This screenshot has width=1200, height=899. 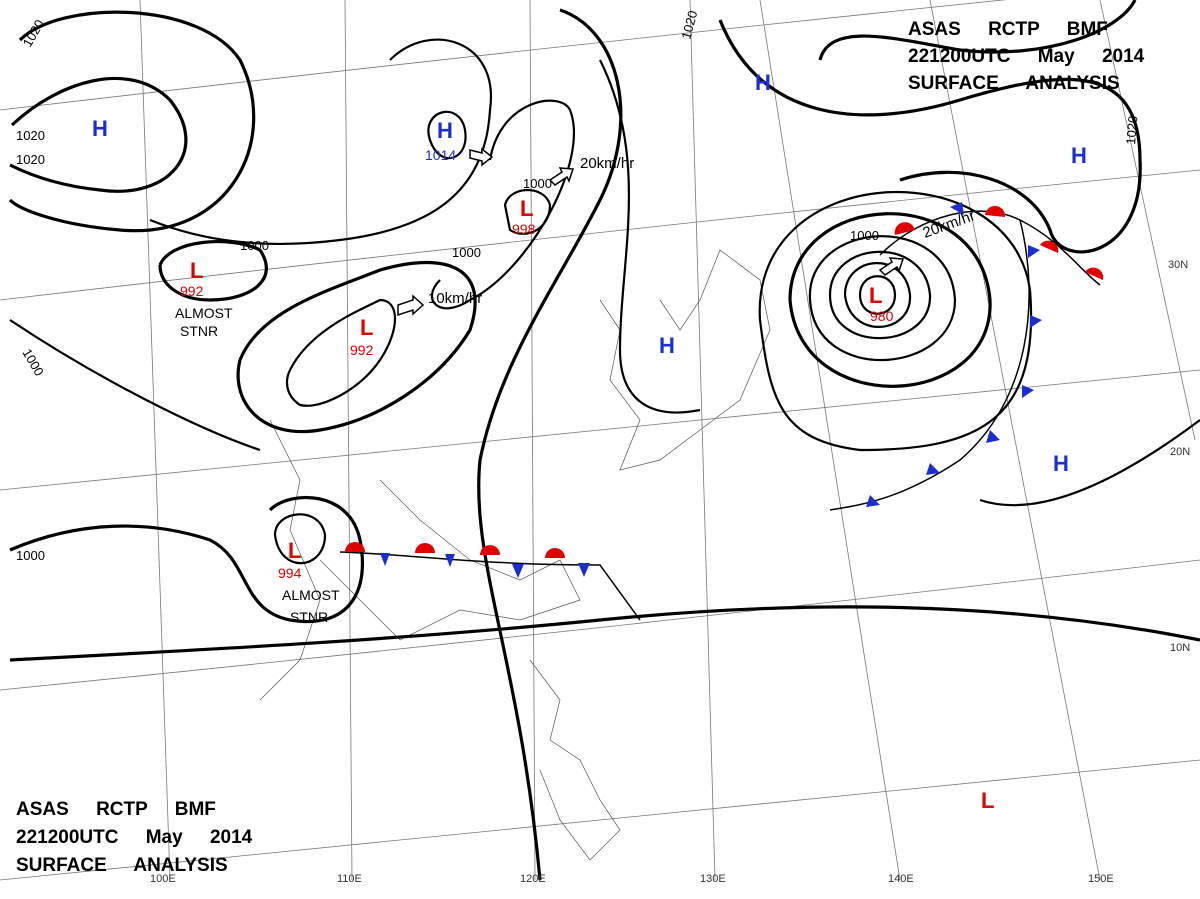 What do you see at coordinates (882, 316) in the screenshot?
I see `pressure-value: 980` at bounding box center [882, 316].